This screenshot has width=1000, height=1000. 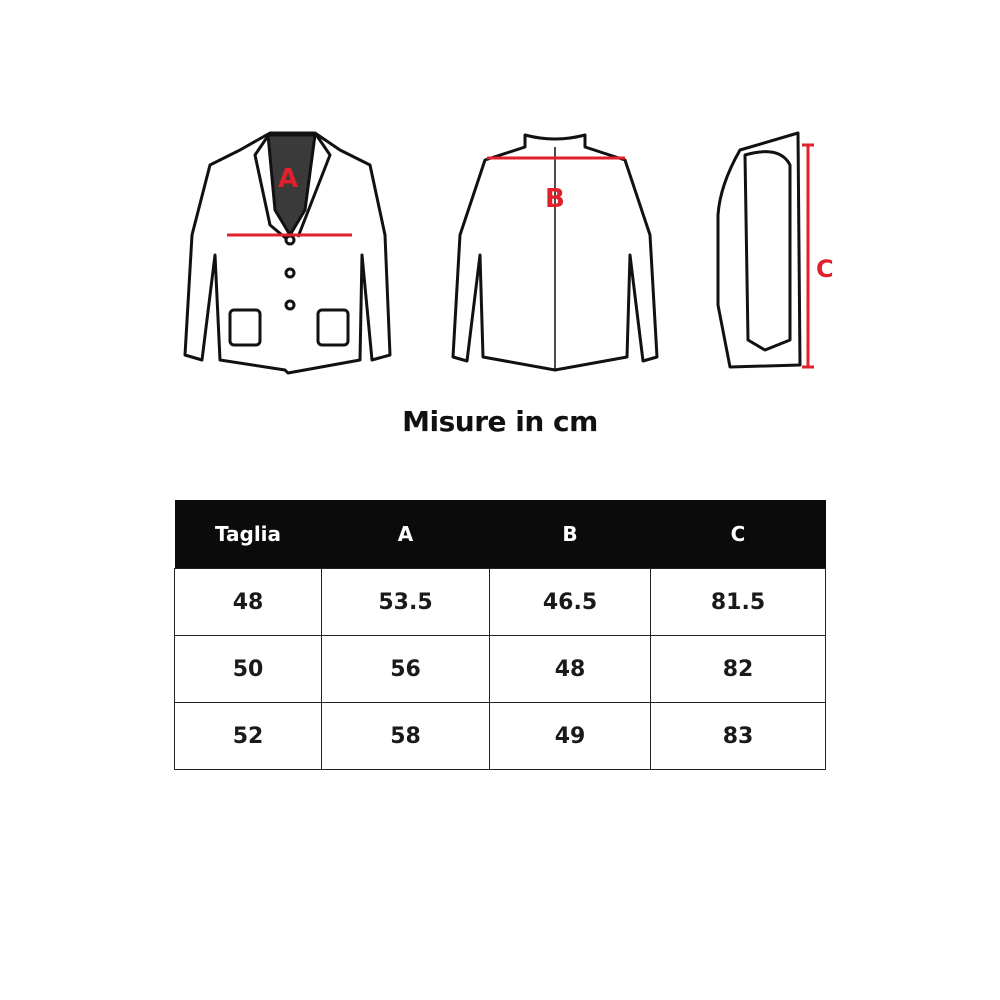 I want to click on table-header-row: Taglia A B C, so click(x=500, y=534).